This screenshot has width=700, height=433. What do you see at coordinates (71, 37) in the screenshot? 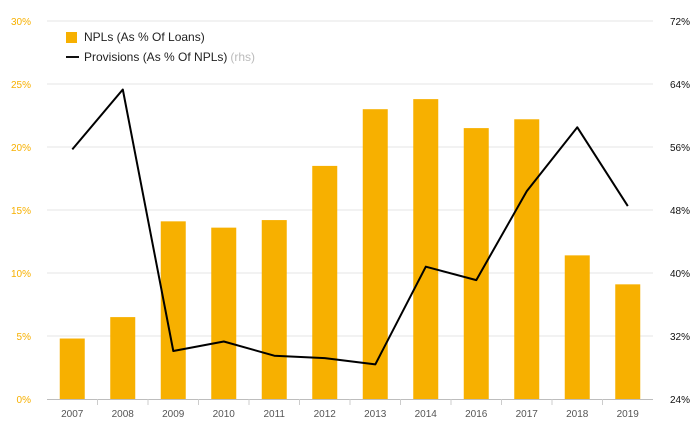
I see `legend-bar-swatch` at bounding box center [71, 37].